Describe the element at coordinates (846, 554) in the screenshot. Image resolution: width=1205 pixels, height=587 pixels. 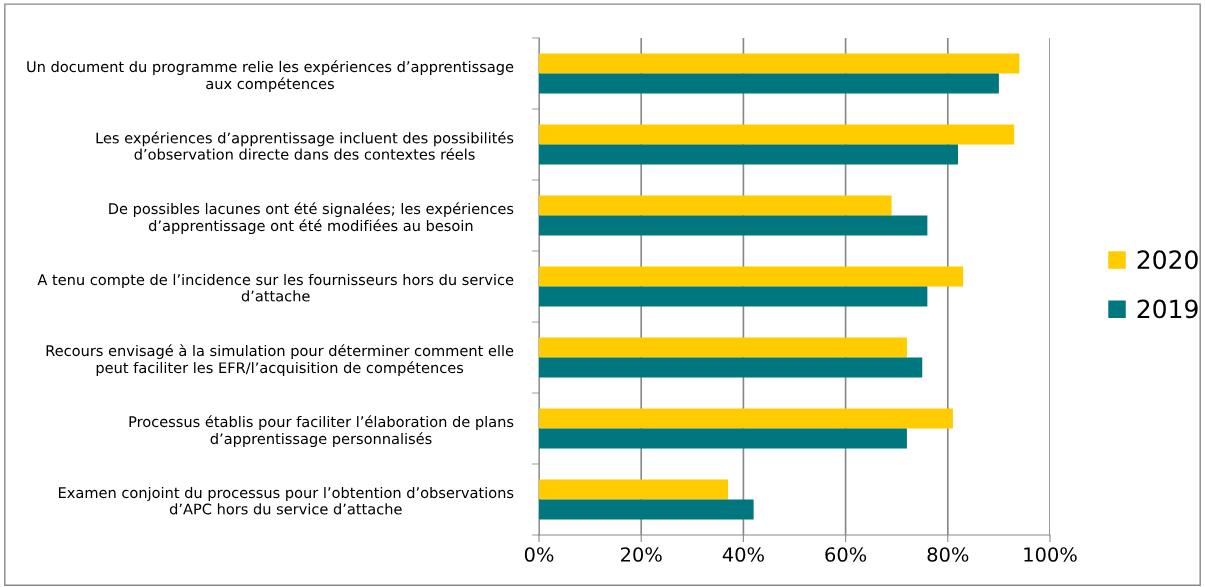
I see `x-tick-label: 60%` at that location.